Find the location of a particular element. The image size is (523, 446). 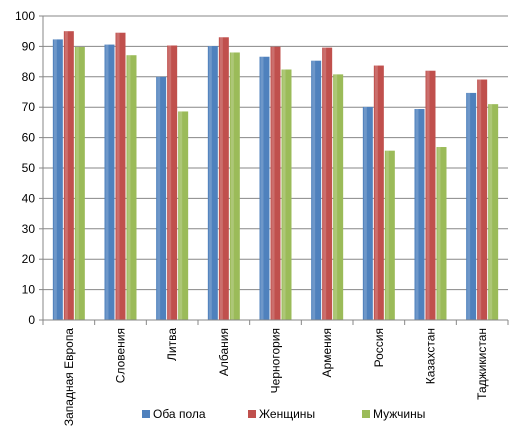

x-tick-label: Словения is located at coordinates (121, 355).